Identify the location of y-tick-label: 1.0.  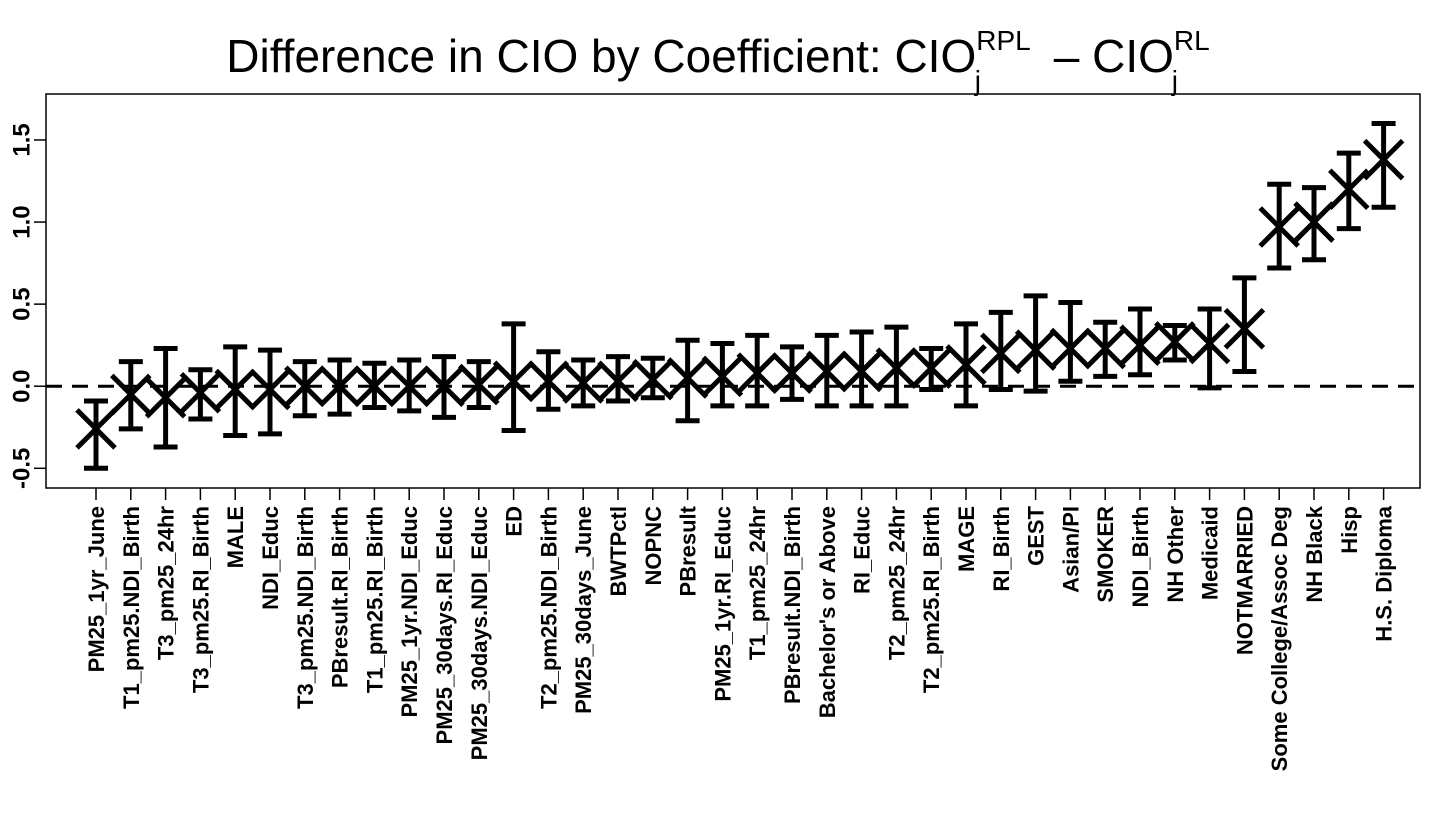
(22, 221).